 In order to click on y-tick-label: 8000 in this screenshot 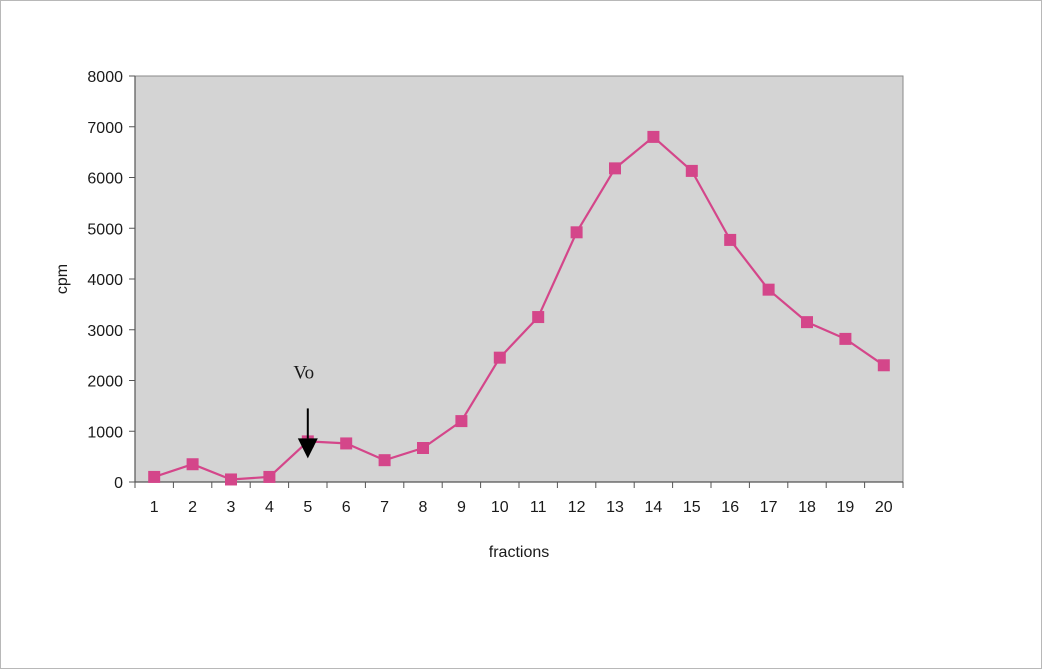, I will do `click(105, 77)`.